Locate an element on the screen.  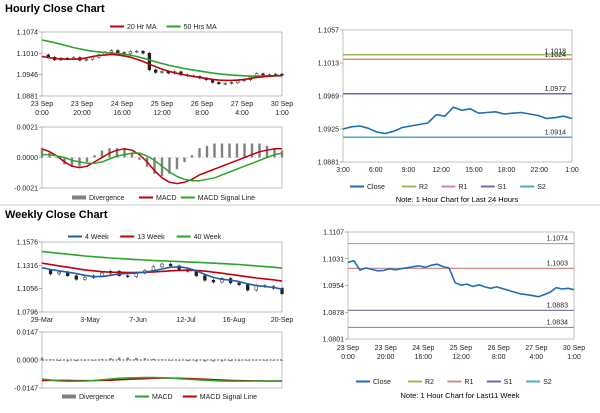
weekly-4wk-ma-line is located at coordinates (162, 277).